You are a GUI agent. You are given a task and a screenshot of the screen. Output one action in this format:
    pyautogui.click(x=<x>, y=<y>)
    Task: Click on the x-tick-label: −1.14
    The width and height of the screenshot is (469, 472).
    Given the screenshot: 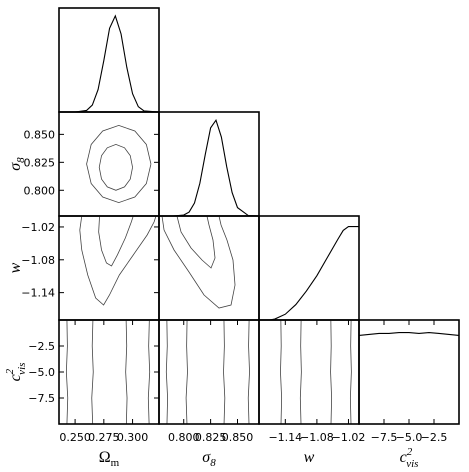 What is the action you would take?
    pyautogui.click(x=285, y=437)
    